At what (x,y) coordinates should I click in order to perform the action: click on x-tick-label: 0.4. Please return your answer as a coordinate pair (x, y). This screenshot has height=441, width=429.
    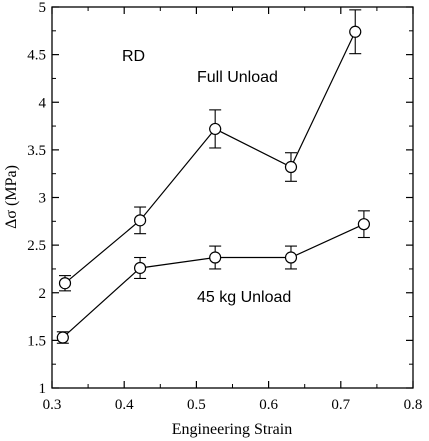
    Looking at the image, I should click on (124, 405).